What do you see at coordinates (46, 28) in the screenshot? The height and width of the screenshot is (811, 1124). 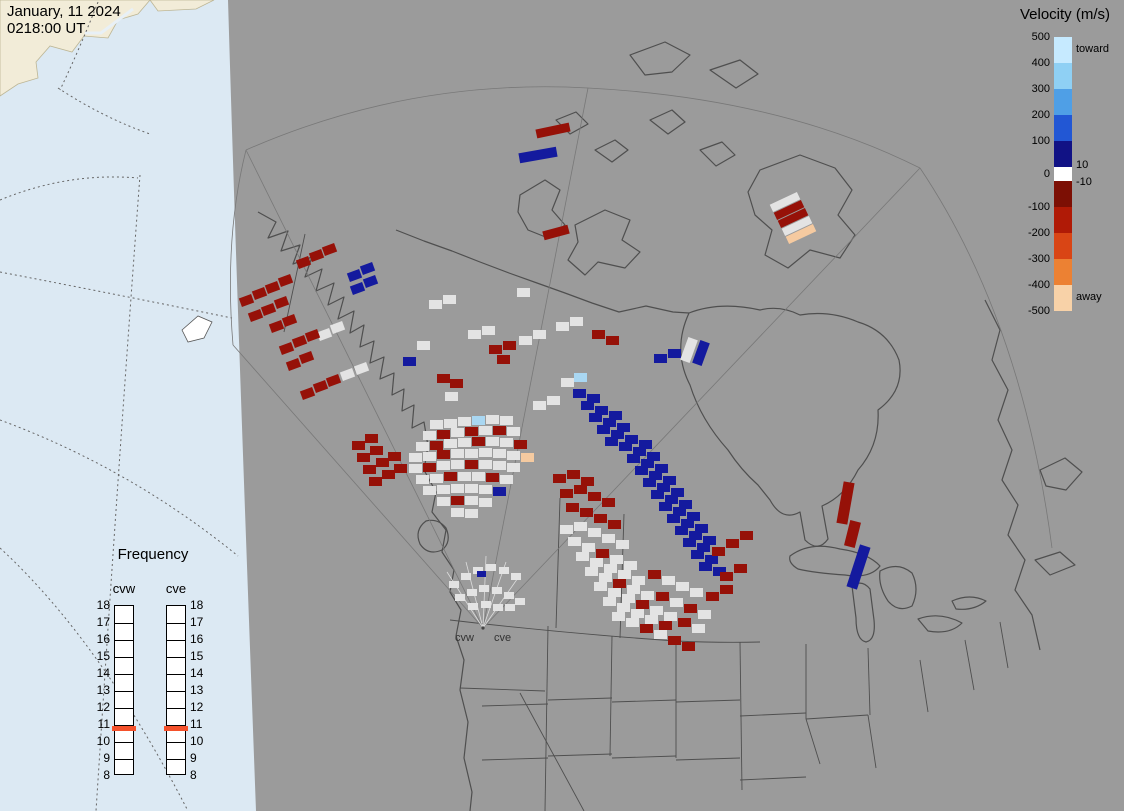 I see `timestamp-time: 0218:00 UT` at bounding box center [46, 28].